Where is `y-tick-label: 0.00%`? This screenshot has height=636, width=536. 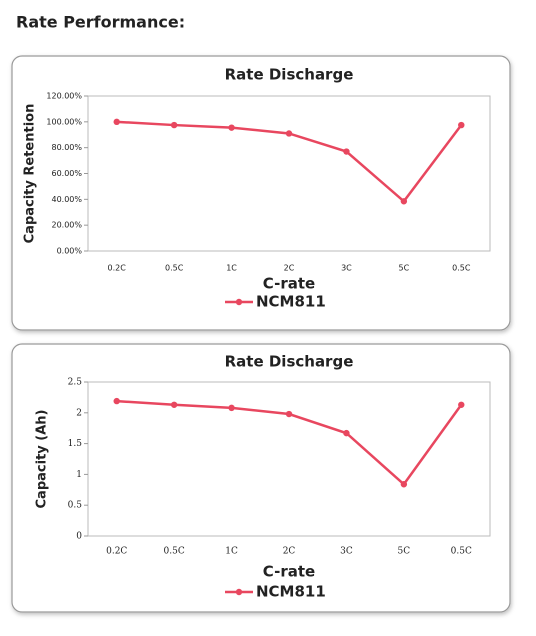
y-tick-label: 0.00% is located at coordinates (70, 251).